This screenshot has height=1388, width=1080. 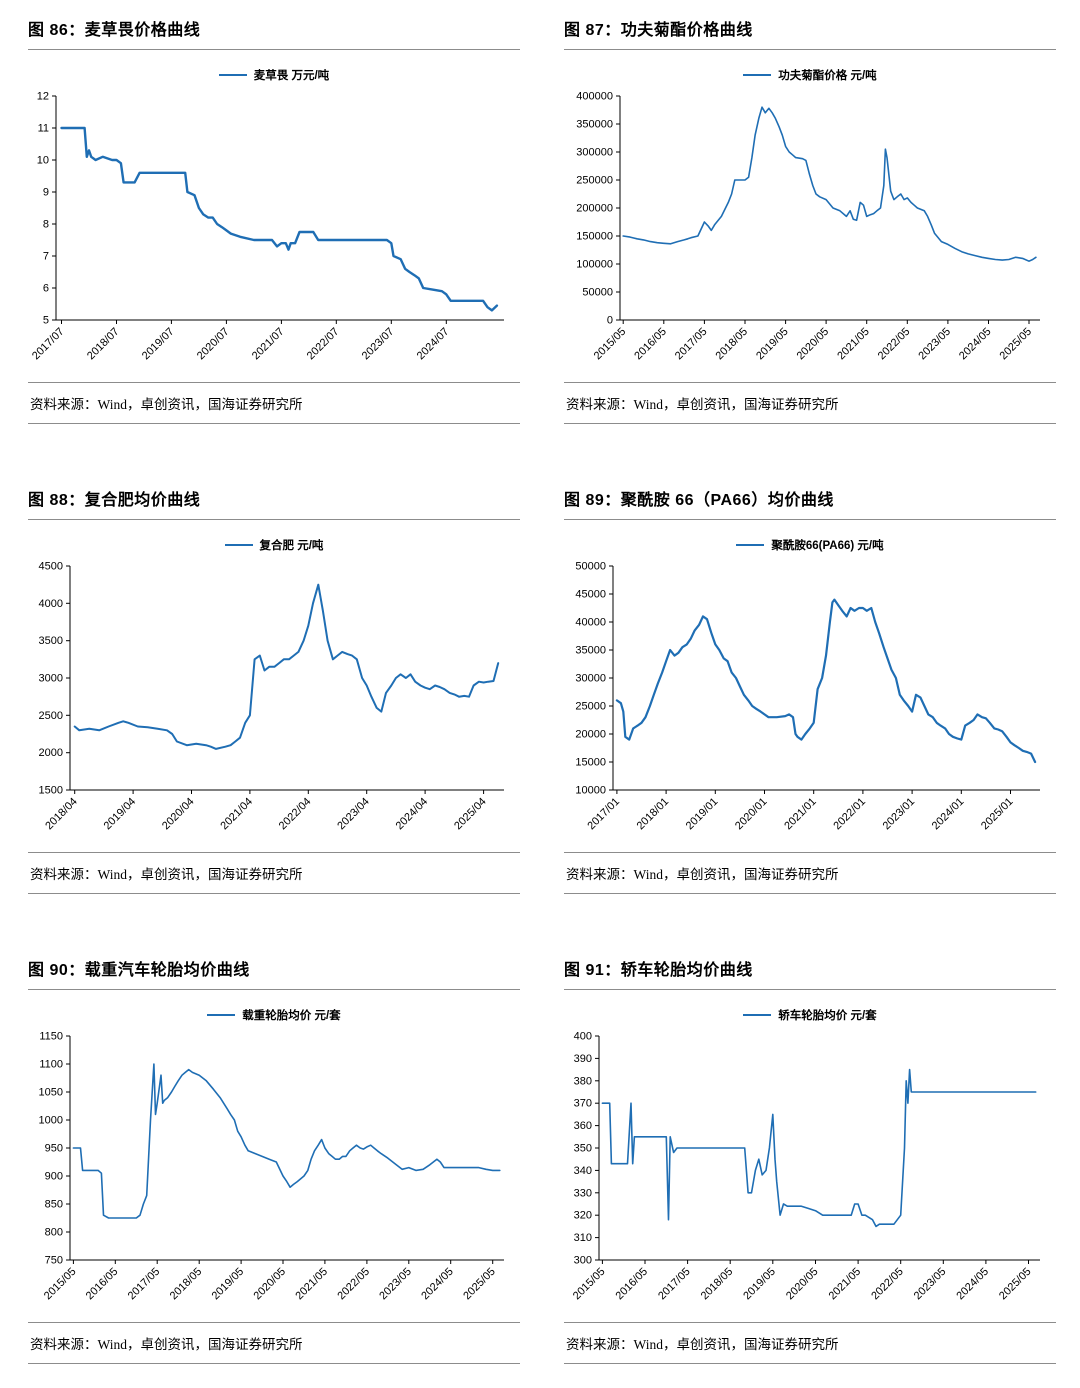 I want to click on svg-text: 2019/04, so click(x=120, y=814).